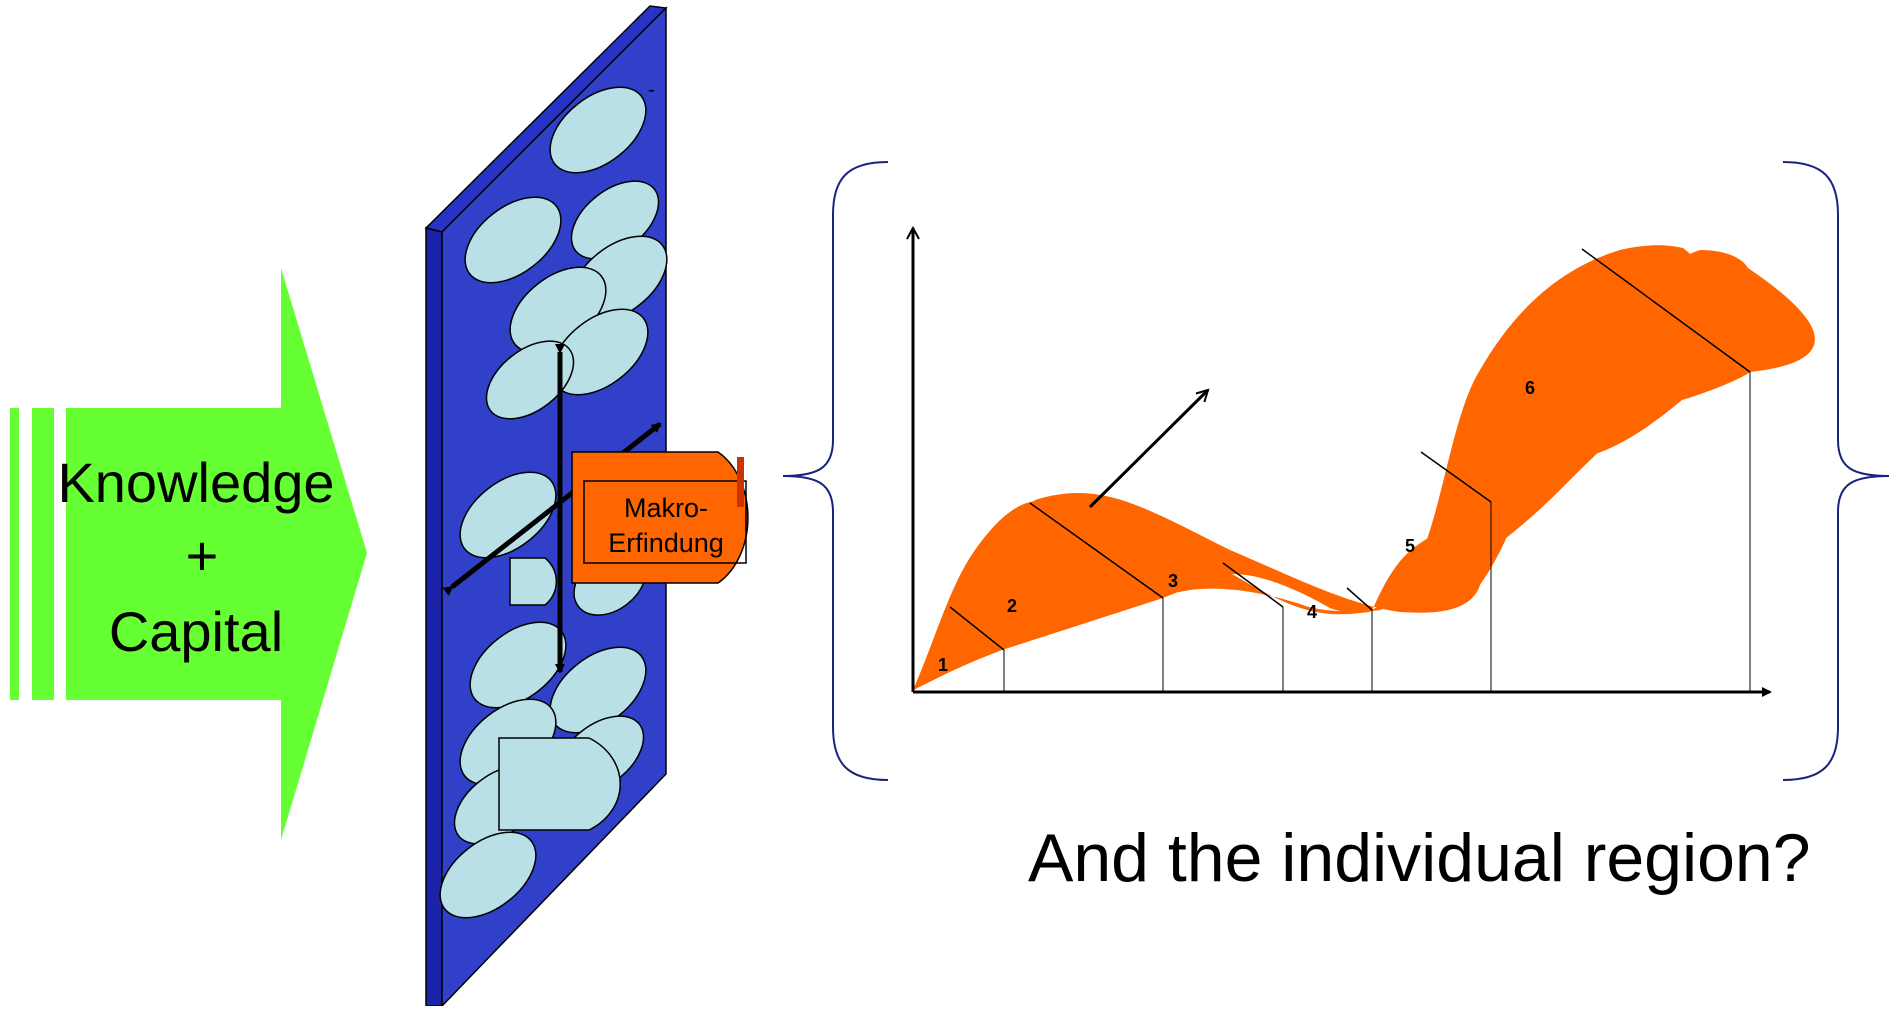  Describe the element at coordinates (666, 543) in the screenshot. I see `macro-invention-label-2: Erfindung` at that location.